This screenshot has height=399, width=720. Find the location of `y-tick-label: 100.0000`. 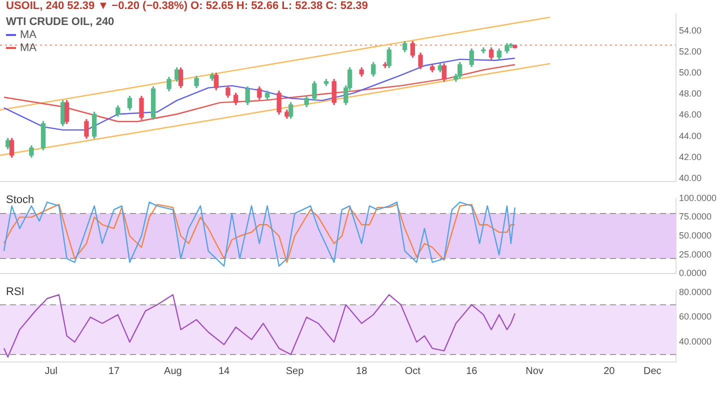

y-tick-label: 100.0000 is located at coordinates (698, 197).